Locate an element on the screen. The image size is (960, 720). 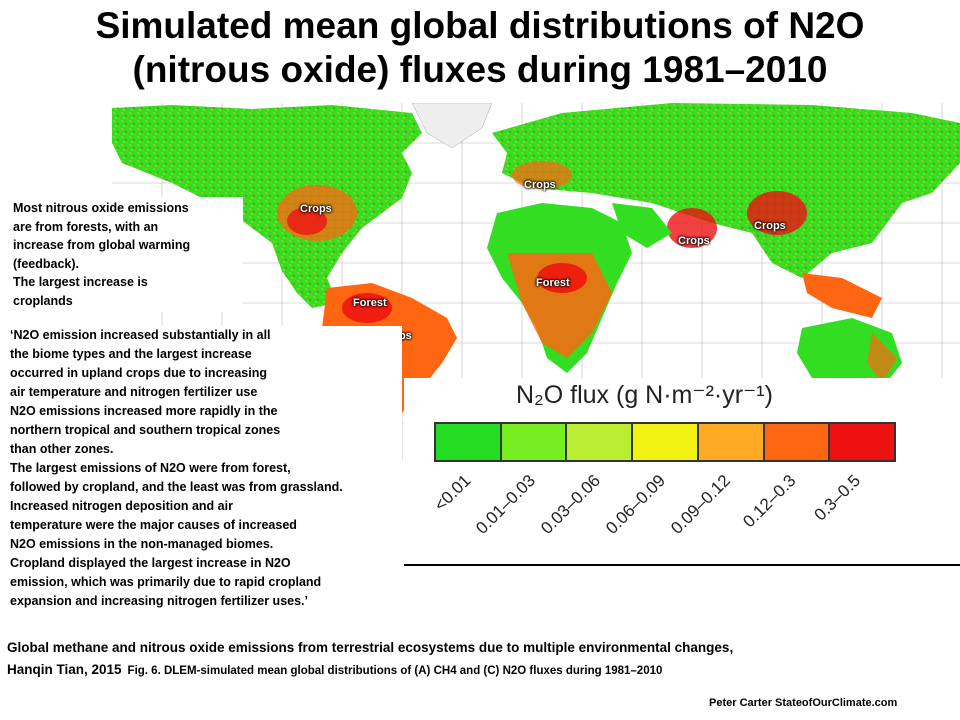
side-note-line: (feedback). is located at coordinates (46, 263).